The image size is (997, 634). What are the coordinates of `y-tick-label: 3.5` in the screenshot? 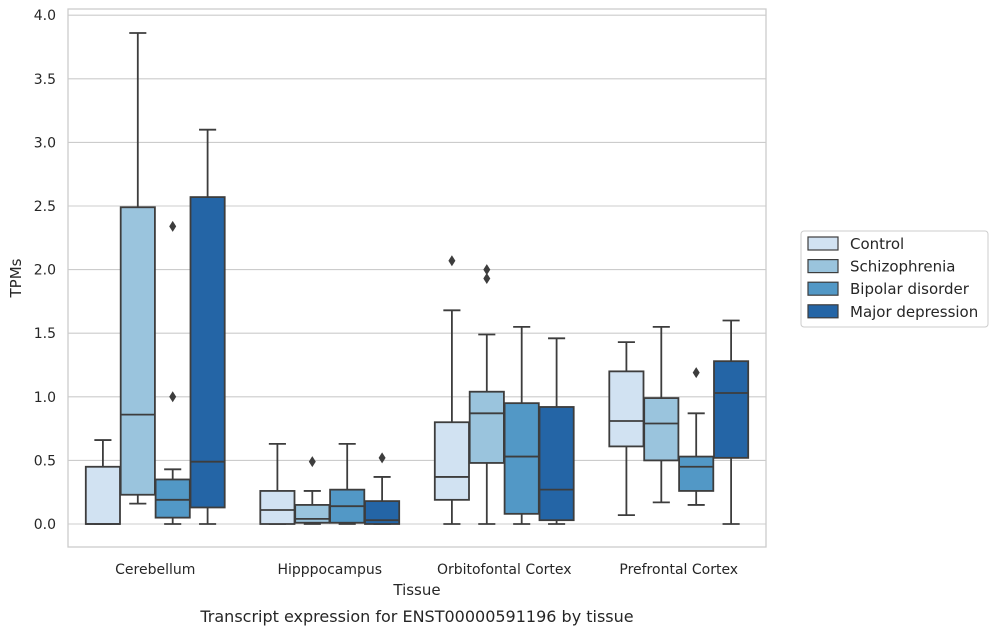 It's located at (45, 80).